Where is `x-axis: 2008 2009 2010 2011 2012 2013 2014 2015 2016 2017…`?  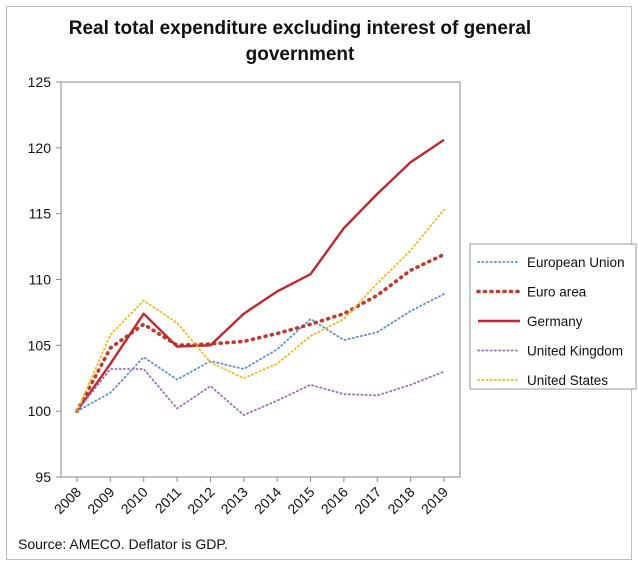 x-axis: 2008 2009 2010 2011 2012 2013 2014 2015 2016 2017… is located at coordinates (251, 497).